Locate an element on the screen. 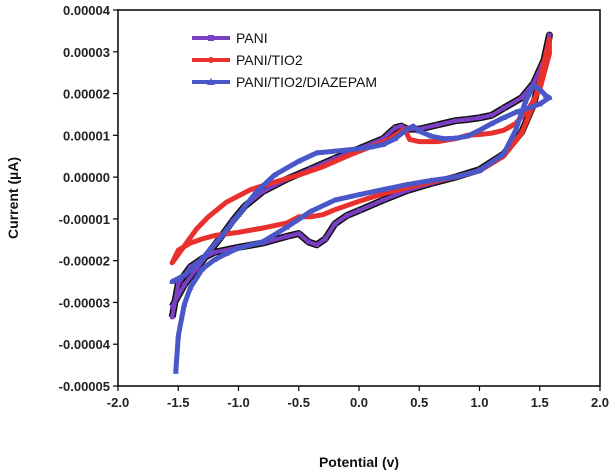 The image size is (613, 473). x-tick-label: -1.5 is located at coordinates (178, 402).